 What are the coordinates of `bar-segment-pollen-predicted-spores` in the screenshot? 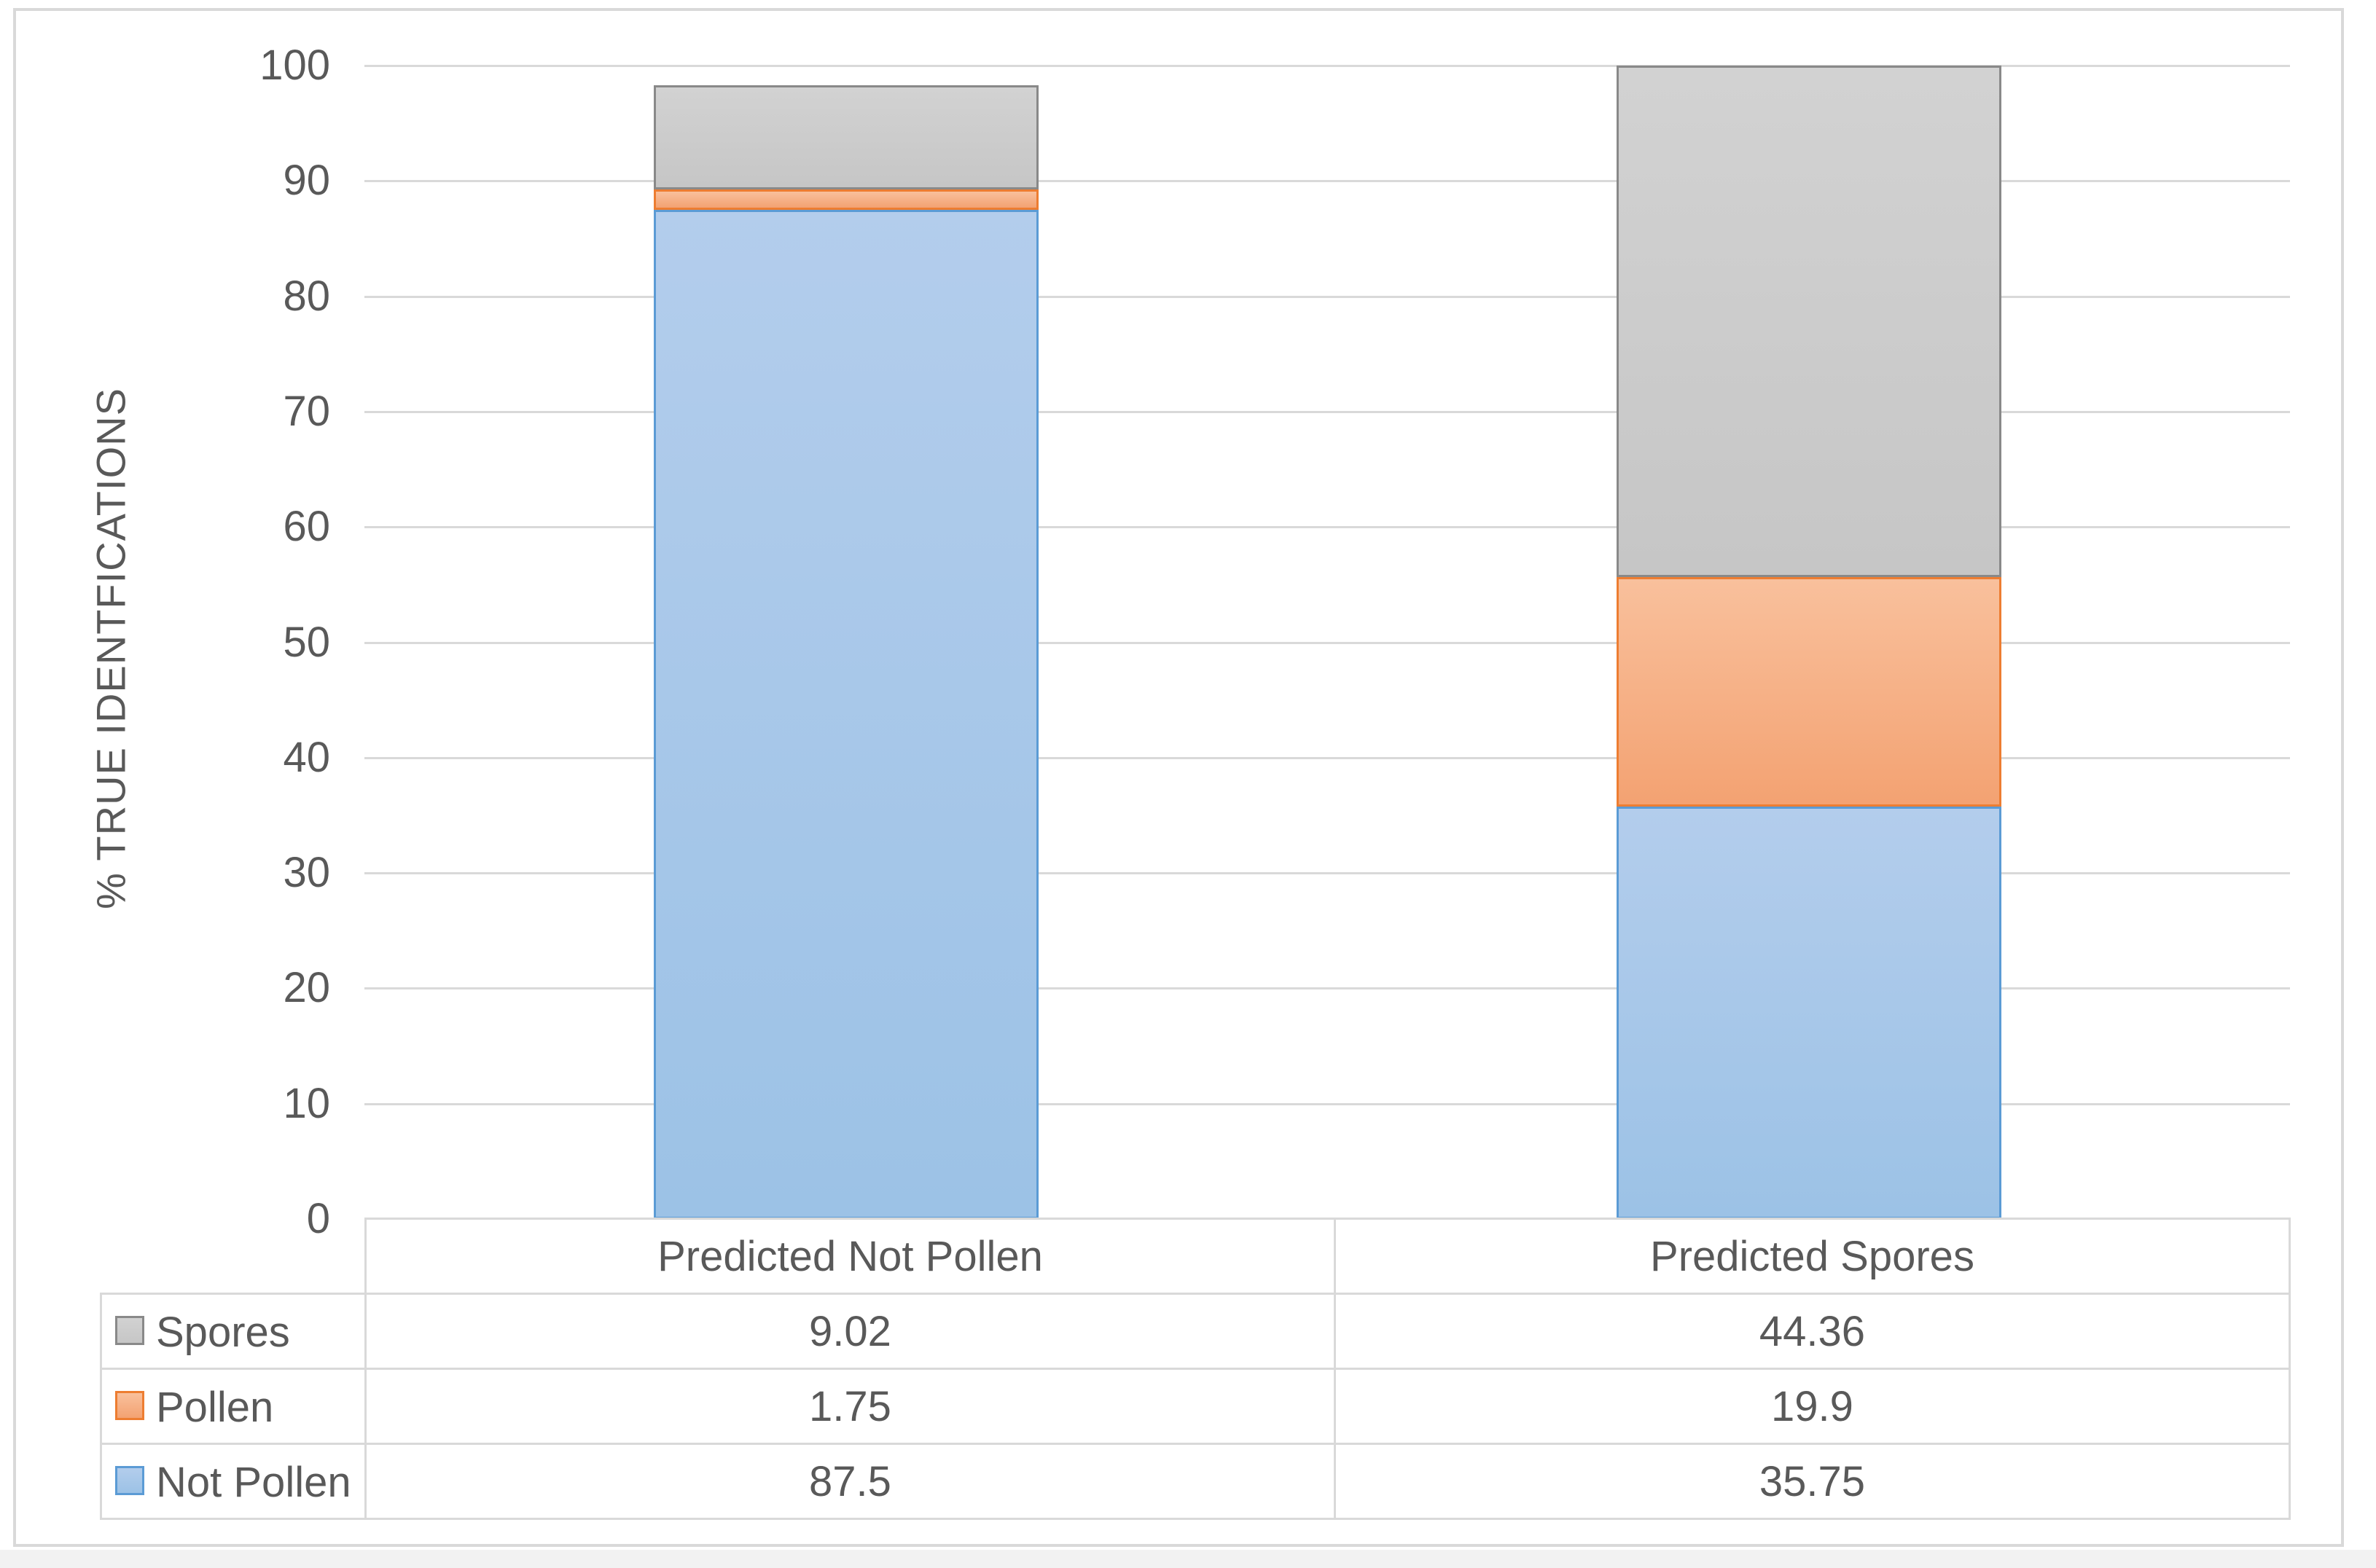 It's located at (1808, 692).